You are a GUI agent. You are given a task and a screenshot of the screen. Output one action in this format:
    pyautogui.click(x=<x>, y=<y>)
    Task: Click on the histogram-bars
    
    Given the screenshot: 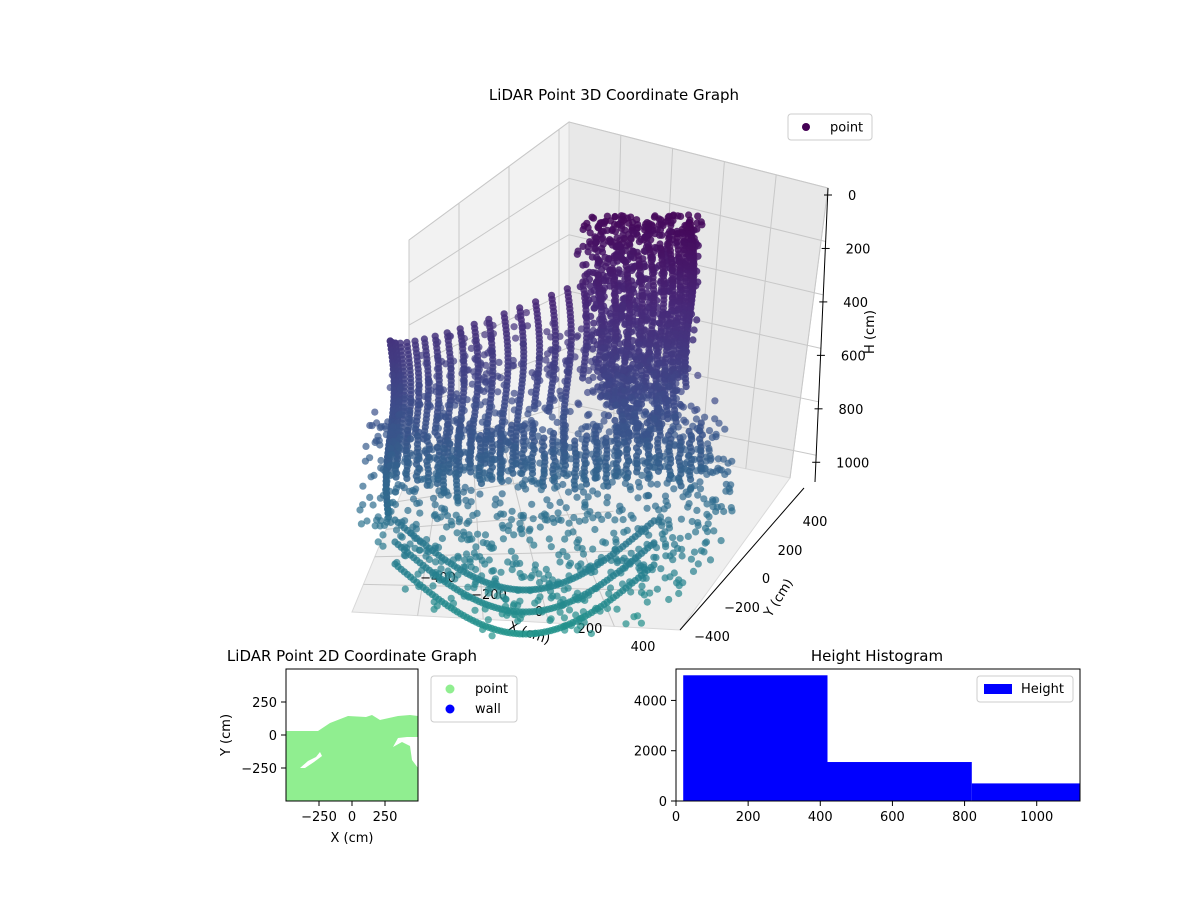 What is the action you would take?
    pyautogui.click(x=881, y=738)
    